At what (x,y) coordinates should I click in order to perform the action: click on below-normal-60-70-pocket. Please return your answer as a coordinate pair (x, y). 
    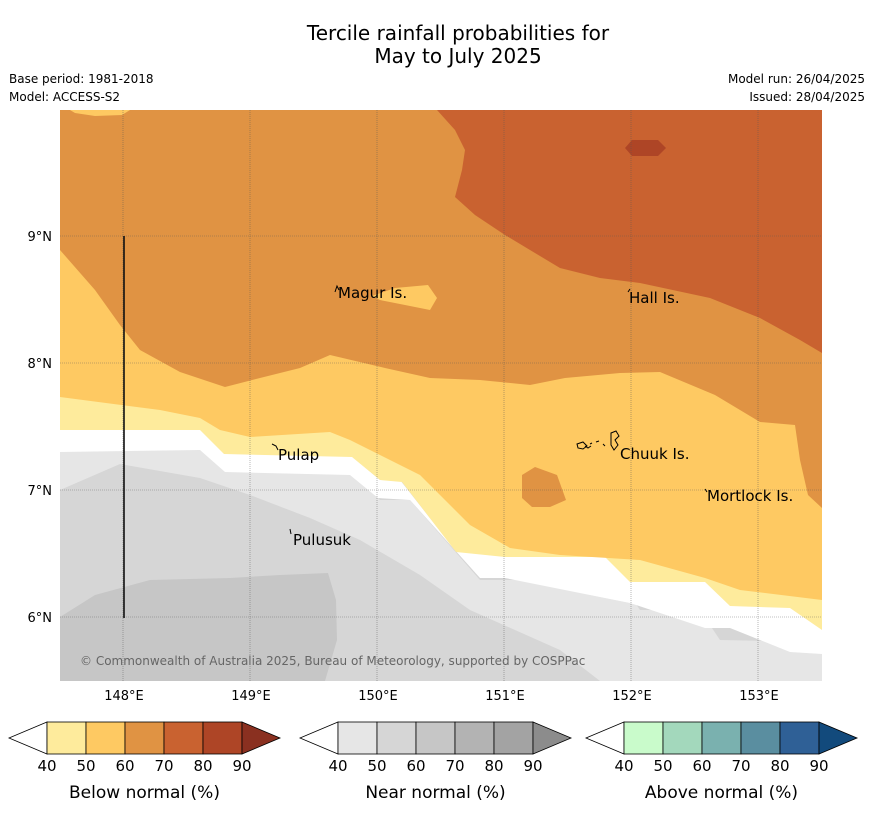
    Looking at the image, I should click on (544, 487).